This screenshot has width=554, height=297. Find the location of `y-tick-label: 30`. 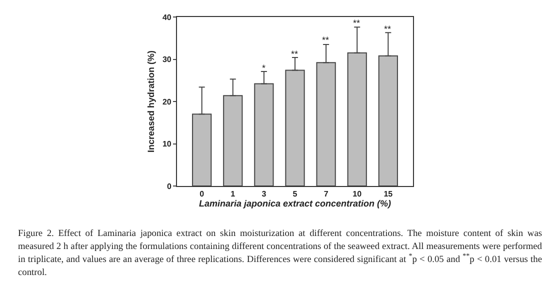

y-tick-label: 30 is located at coordinates (167, 59).